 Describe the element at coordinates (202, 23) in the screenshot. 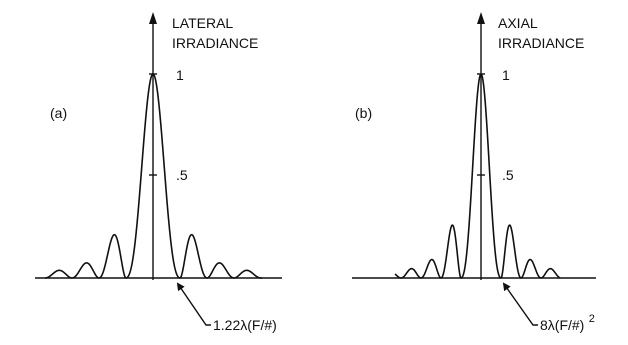

I see `panel-a-title-line1: LATERAL` at that location.